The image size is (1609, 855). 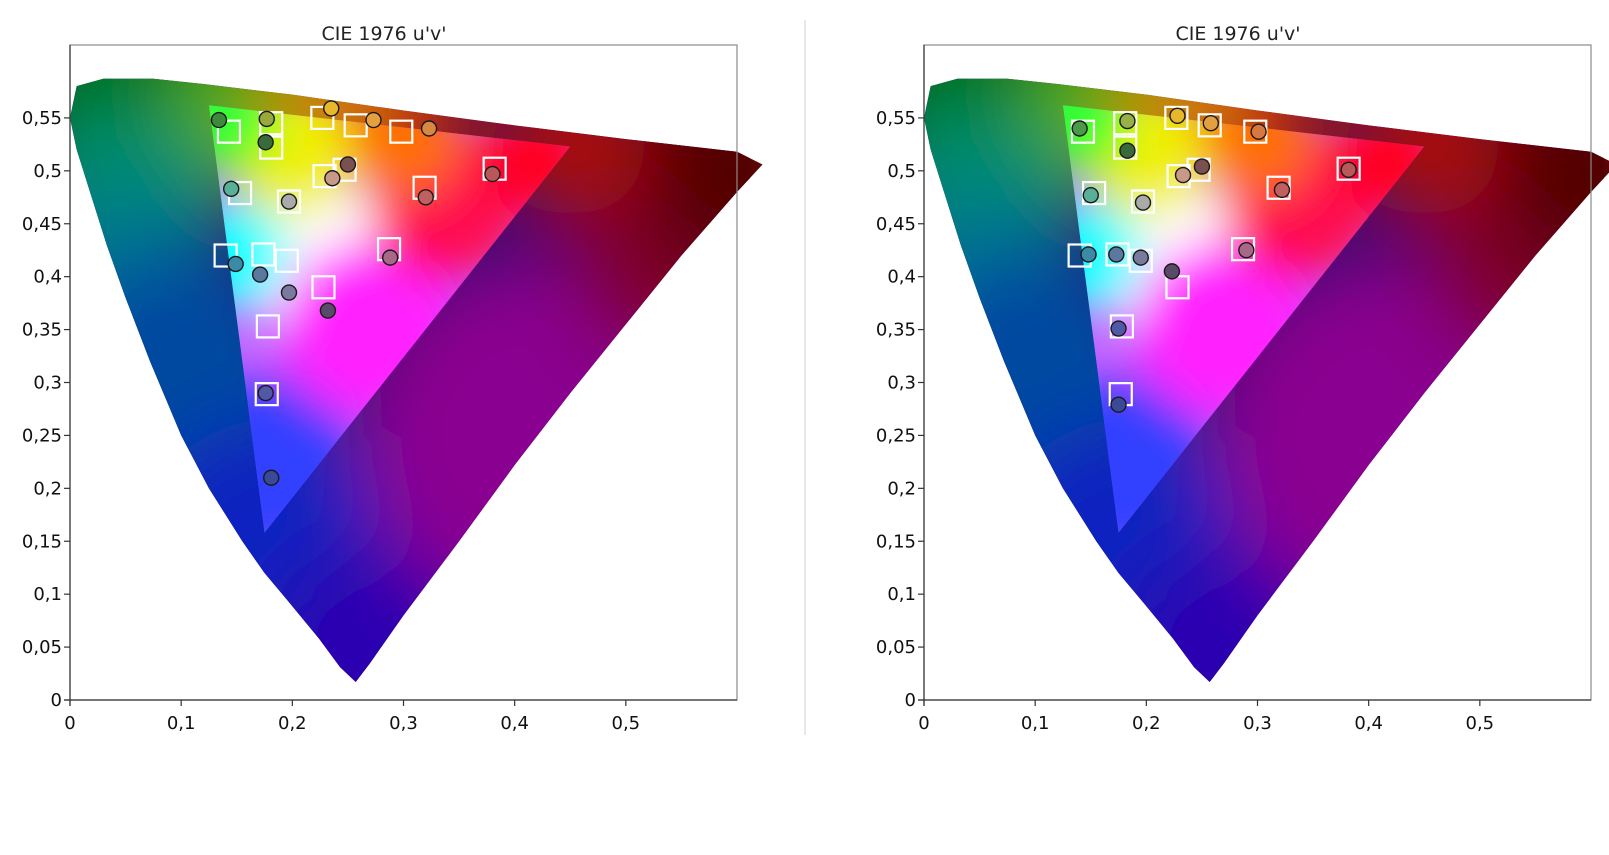 What do you see at coordinates (901, 383) in the screenshot?
I see `y-tick-label: 0,3` at bounding box center [901, 383].